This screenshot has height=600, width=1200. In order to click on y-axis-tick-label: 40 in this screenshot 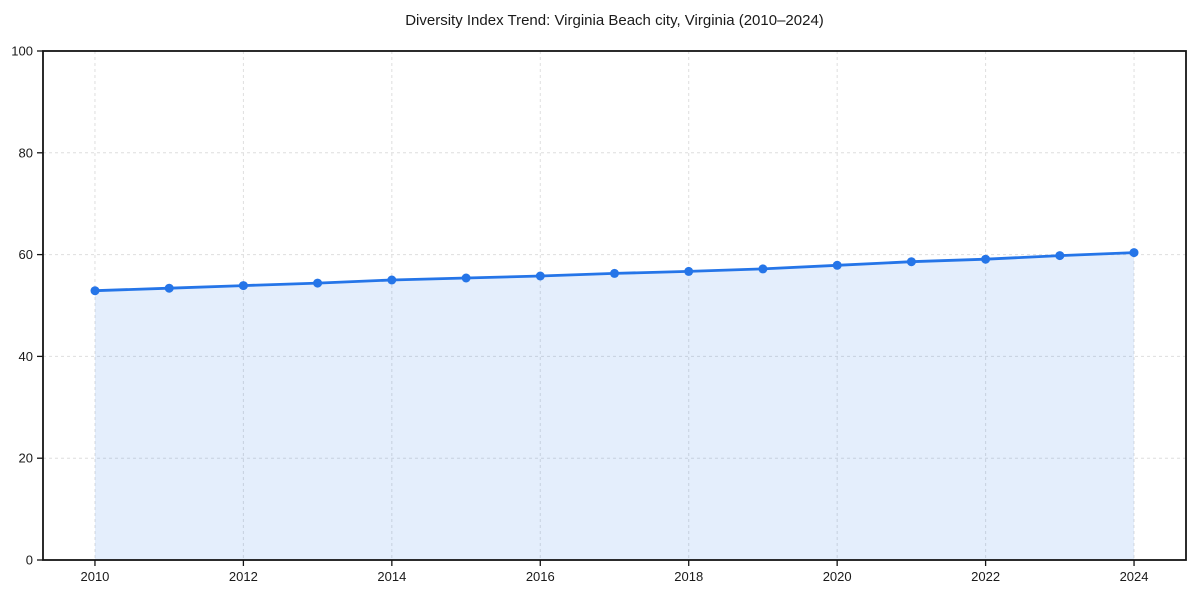, I will do `click(26, 356)`.